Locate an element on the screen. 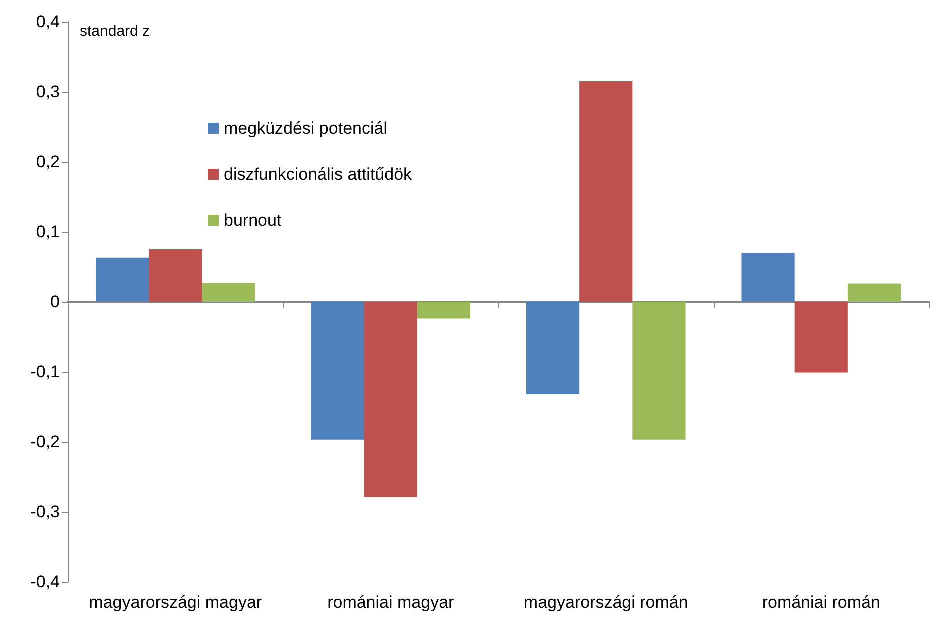 This screenshot has height=619, width=947. x-tick-label: romániai román is located at coordinates (821, 602).